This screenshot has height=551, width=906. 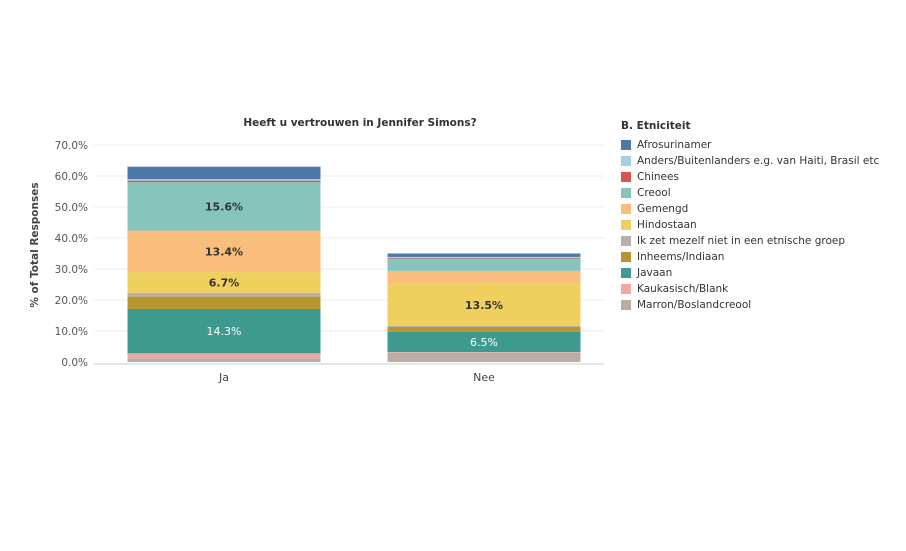 What do you see at coordinates (694, 305) in the screenshot?
I see `legend-label: Marron/Boslandcreool` at bounding box center [694, 305].